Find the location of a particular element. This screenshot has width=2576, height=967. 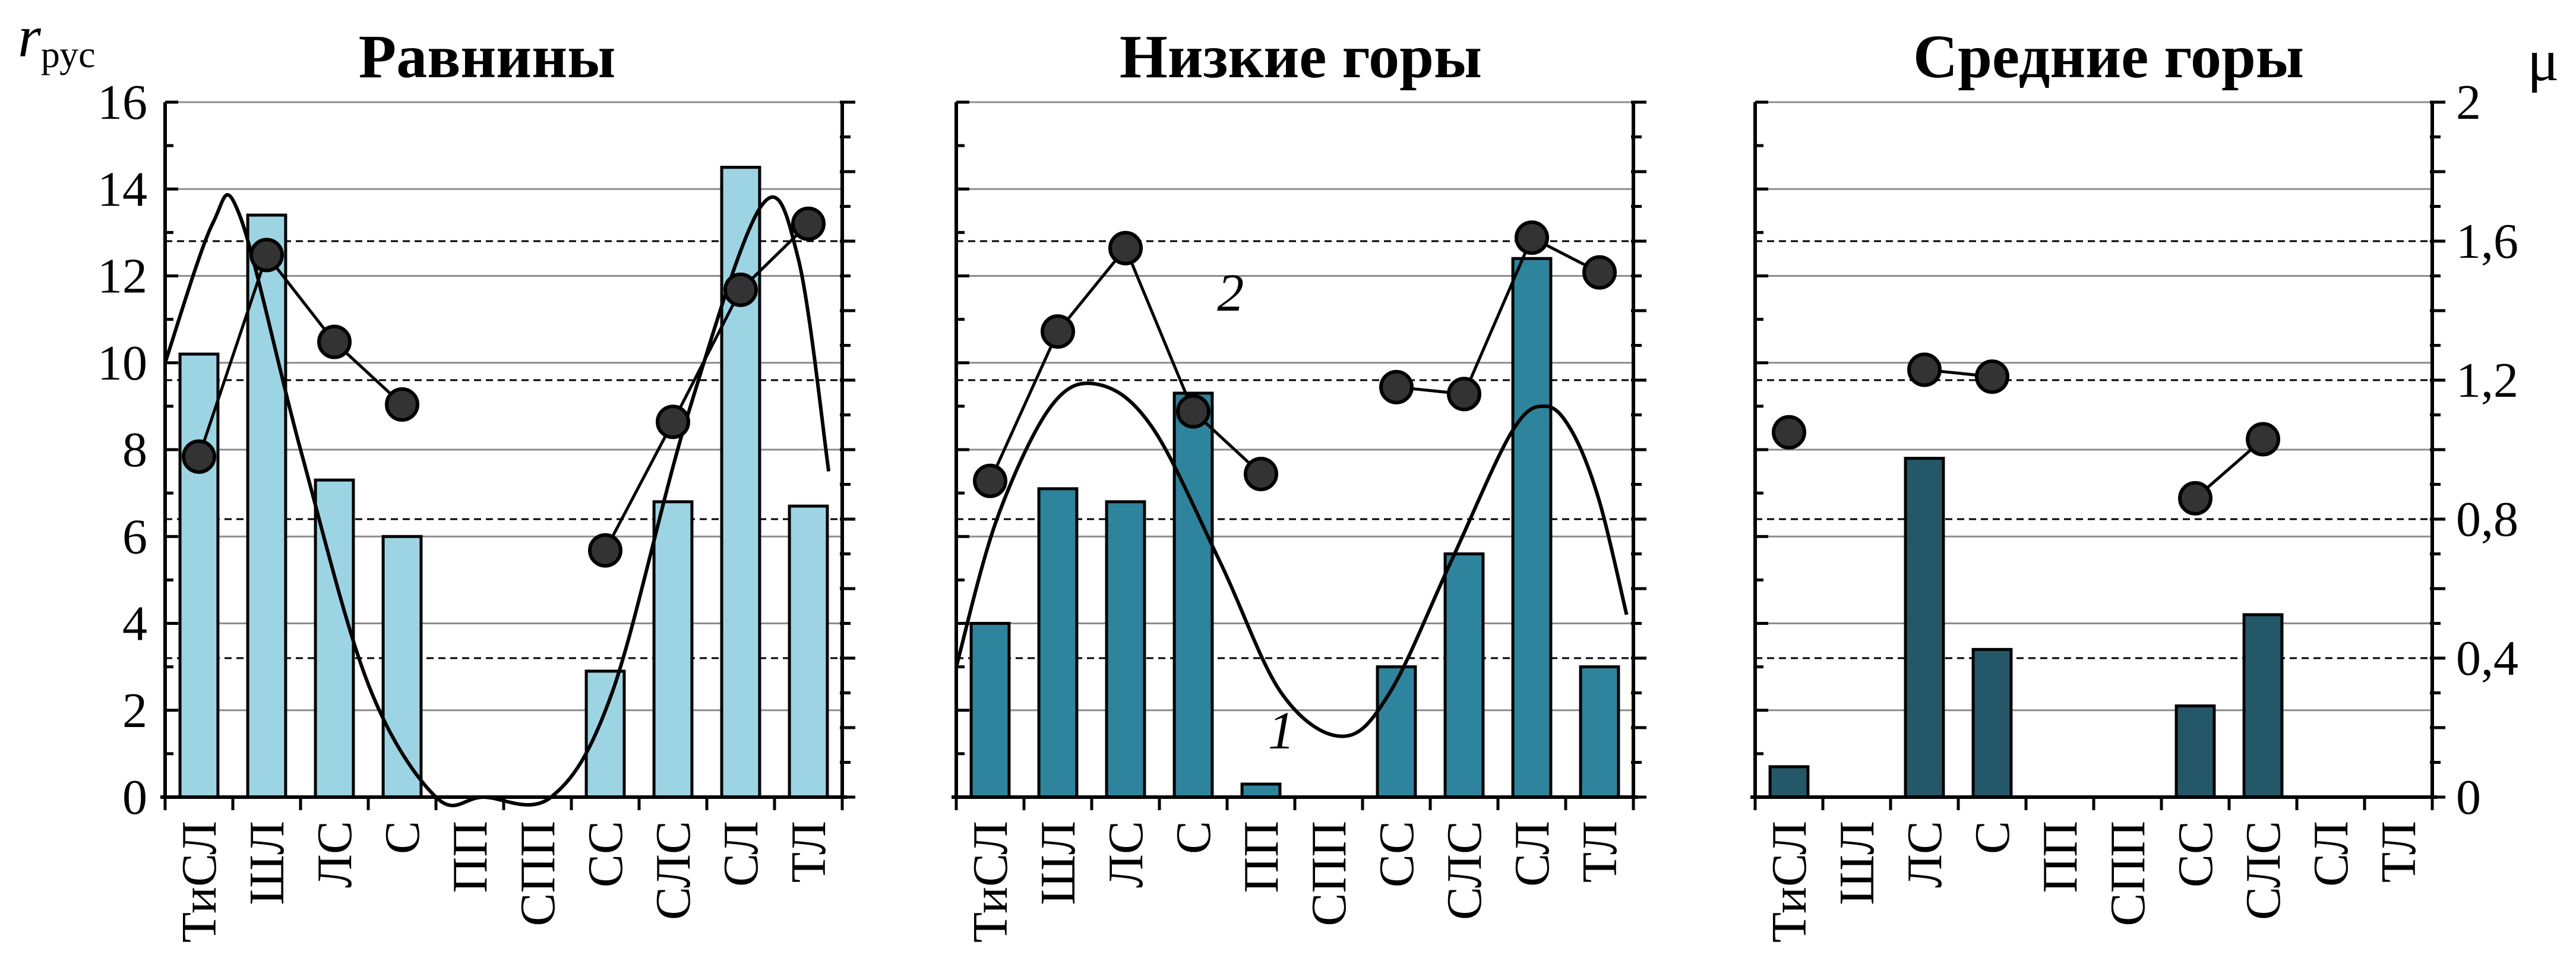

mu-point-ПП is located at coordinates (1261, 473).